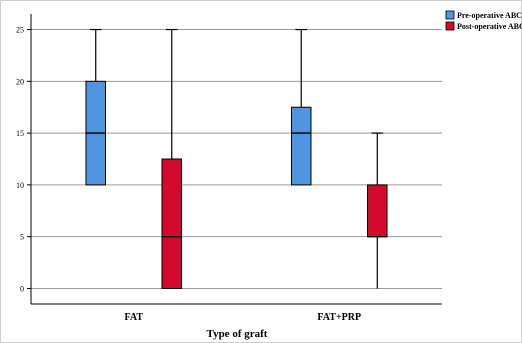 The height and width of the screenshot is (343, 522). What do you see at coordinates (23, 159) in the screenshot?
I see `y-ticks: 0 5 10 15 20 25` at bounding box center [23, 159].